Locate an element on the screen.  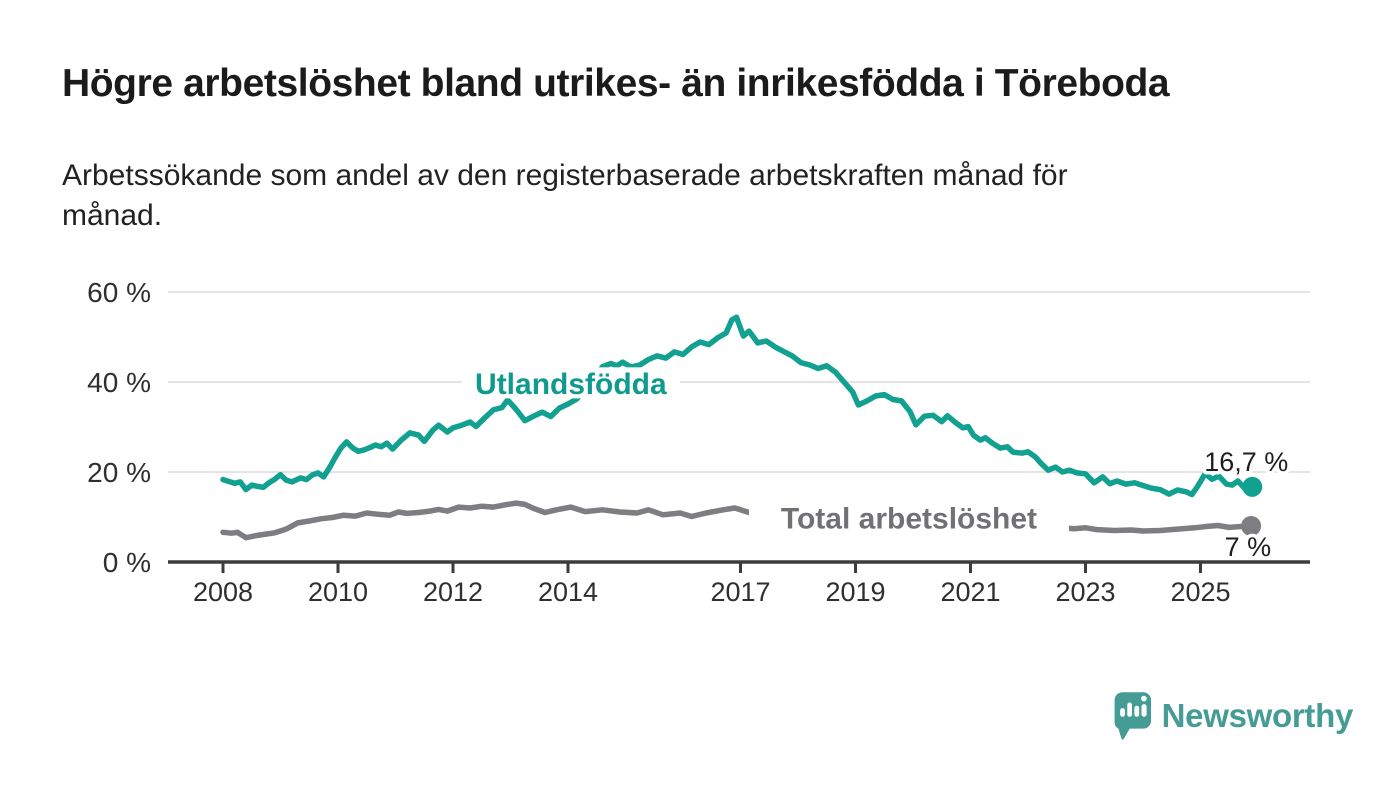
y-tick-label-60-percent: 60 % is located at coordinates (119, 292).